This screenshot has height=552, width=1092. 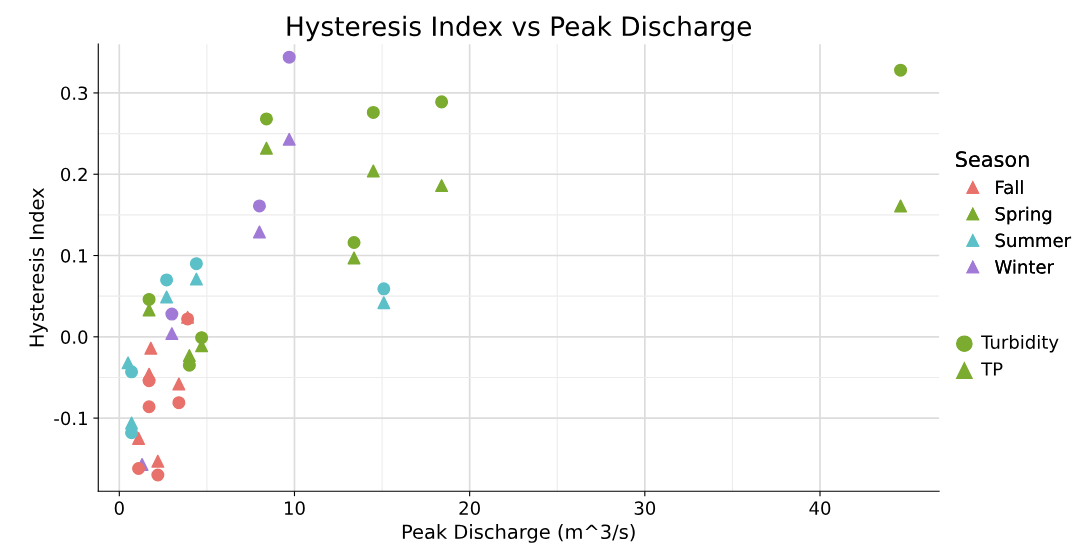 What do you see at coordinates (518, 533) in the screenshot?
I see `x-axis-title: Peak Discharge (m^3/s)` at bounding box center [518, 533].